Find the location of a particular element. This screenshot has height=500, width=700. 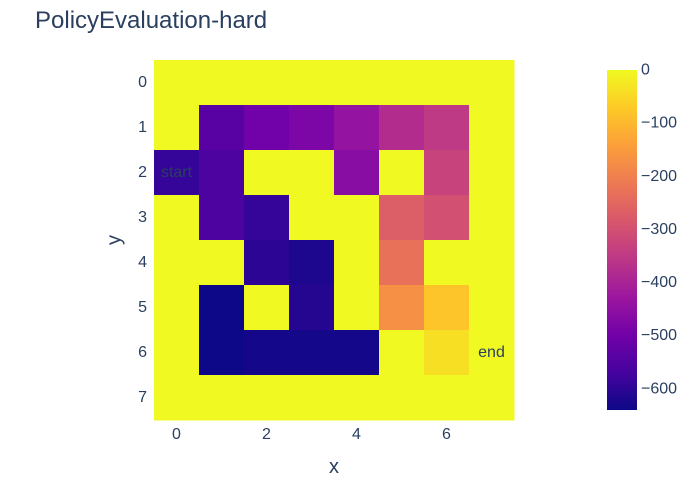

colorbar-tick-label: −600 is located at coordinates (659, 388).